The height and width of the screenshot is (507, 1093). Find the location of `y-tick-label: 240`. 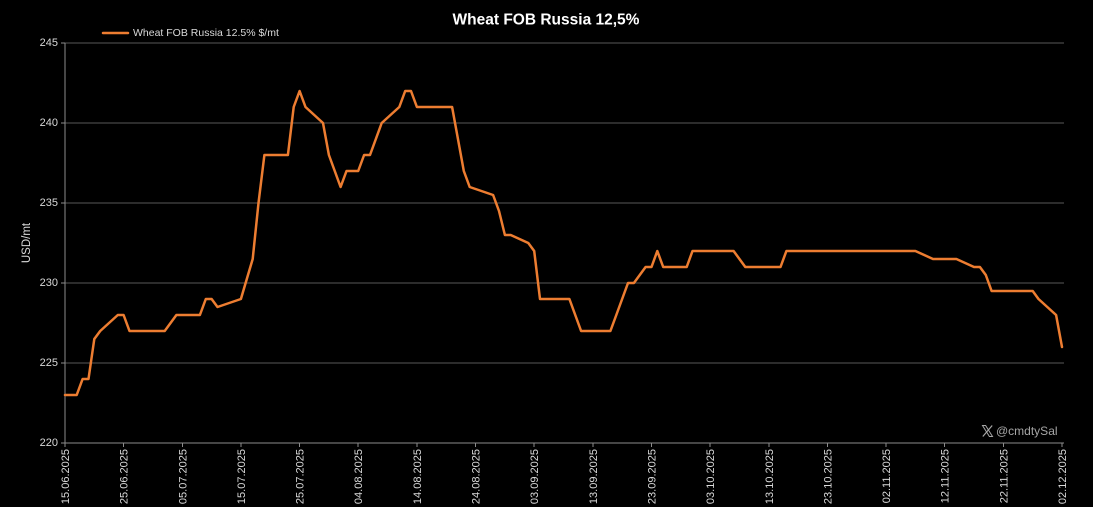

y-tick-label: 240 is located at coordinates (49, 123).